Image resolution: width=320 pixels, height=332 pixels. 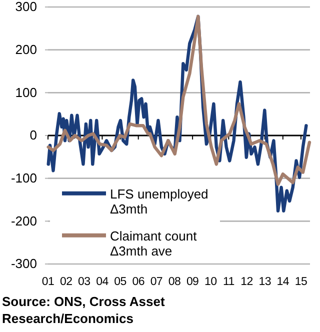 I want to click on y-tick-label: 100, so click(x=26, y=92).